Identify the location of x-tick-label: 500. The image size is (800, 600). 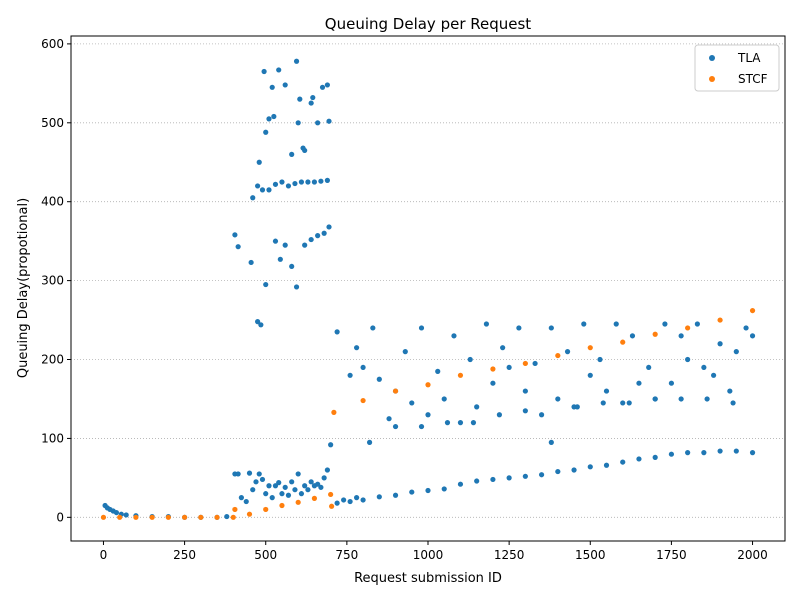
(265, 555).